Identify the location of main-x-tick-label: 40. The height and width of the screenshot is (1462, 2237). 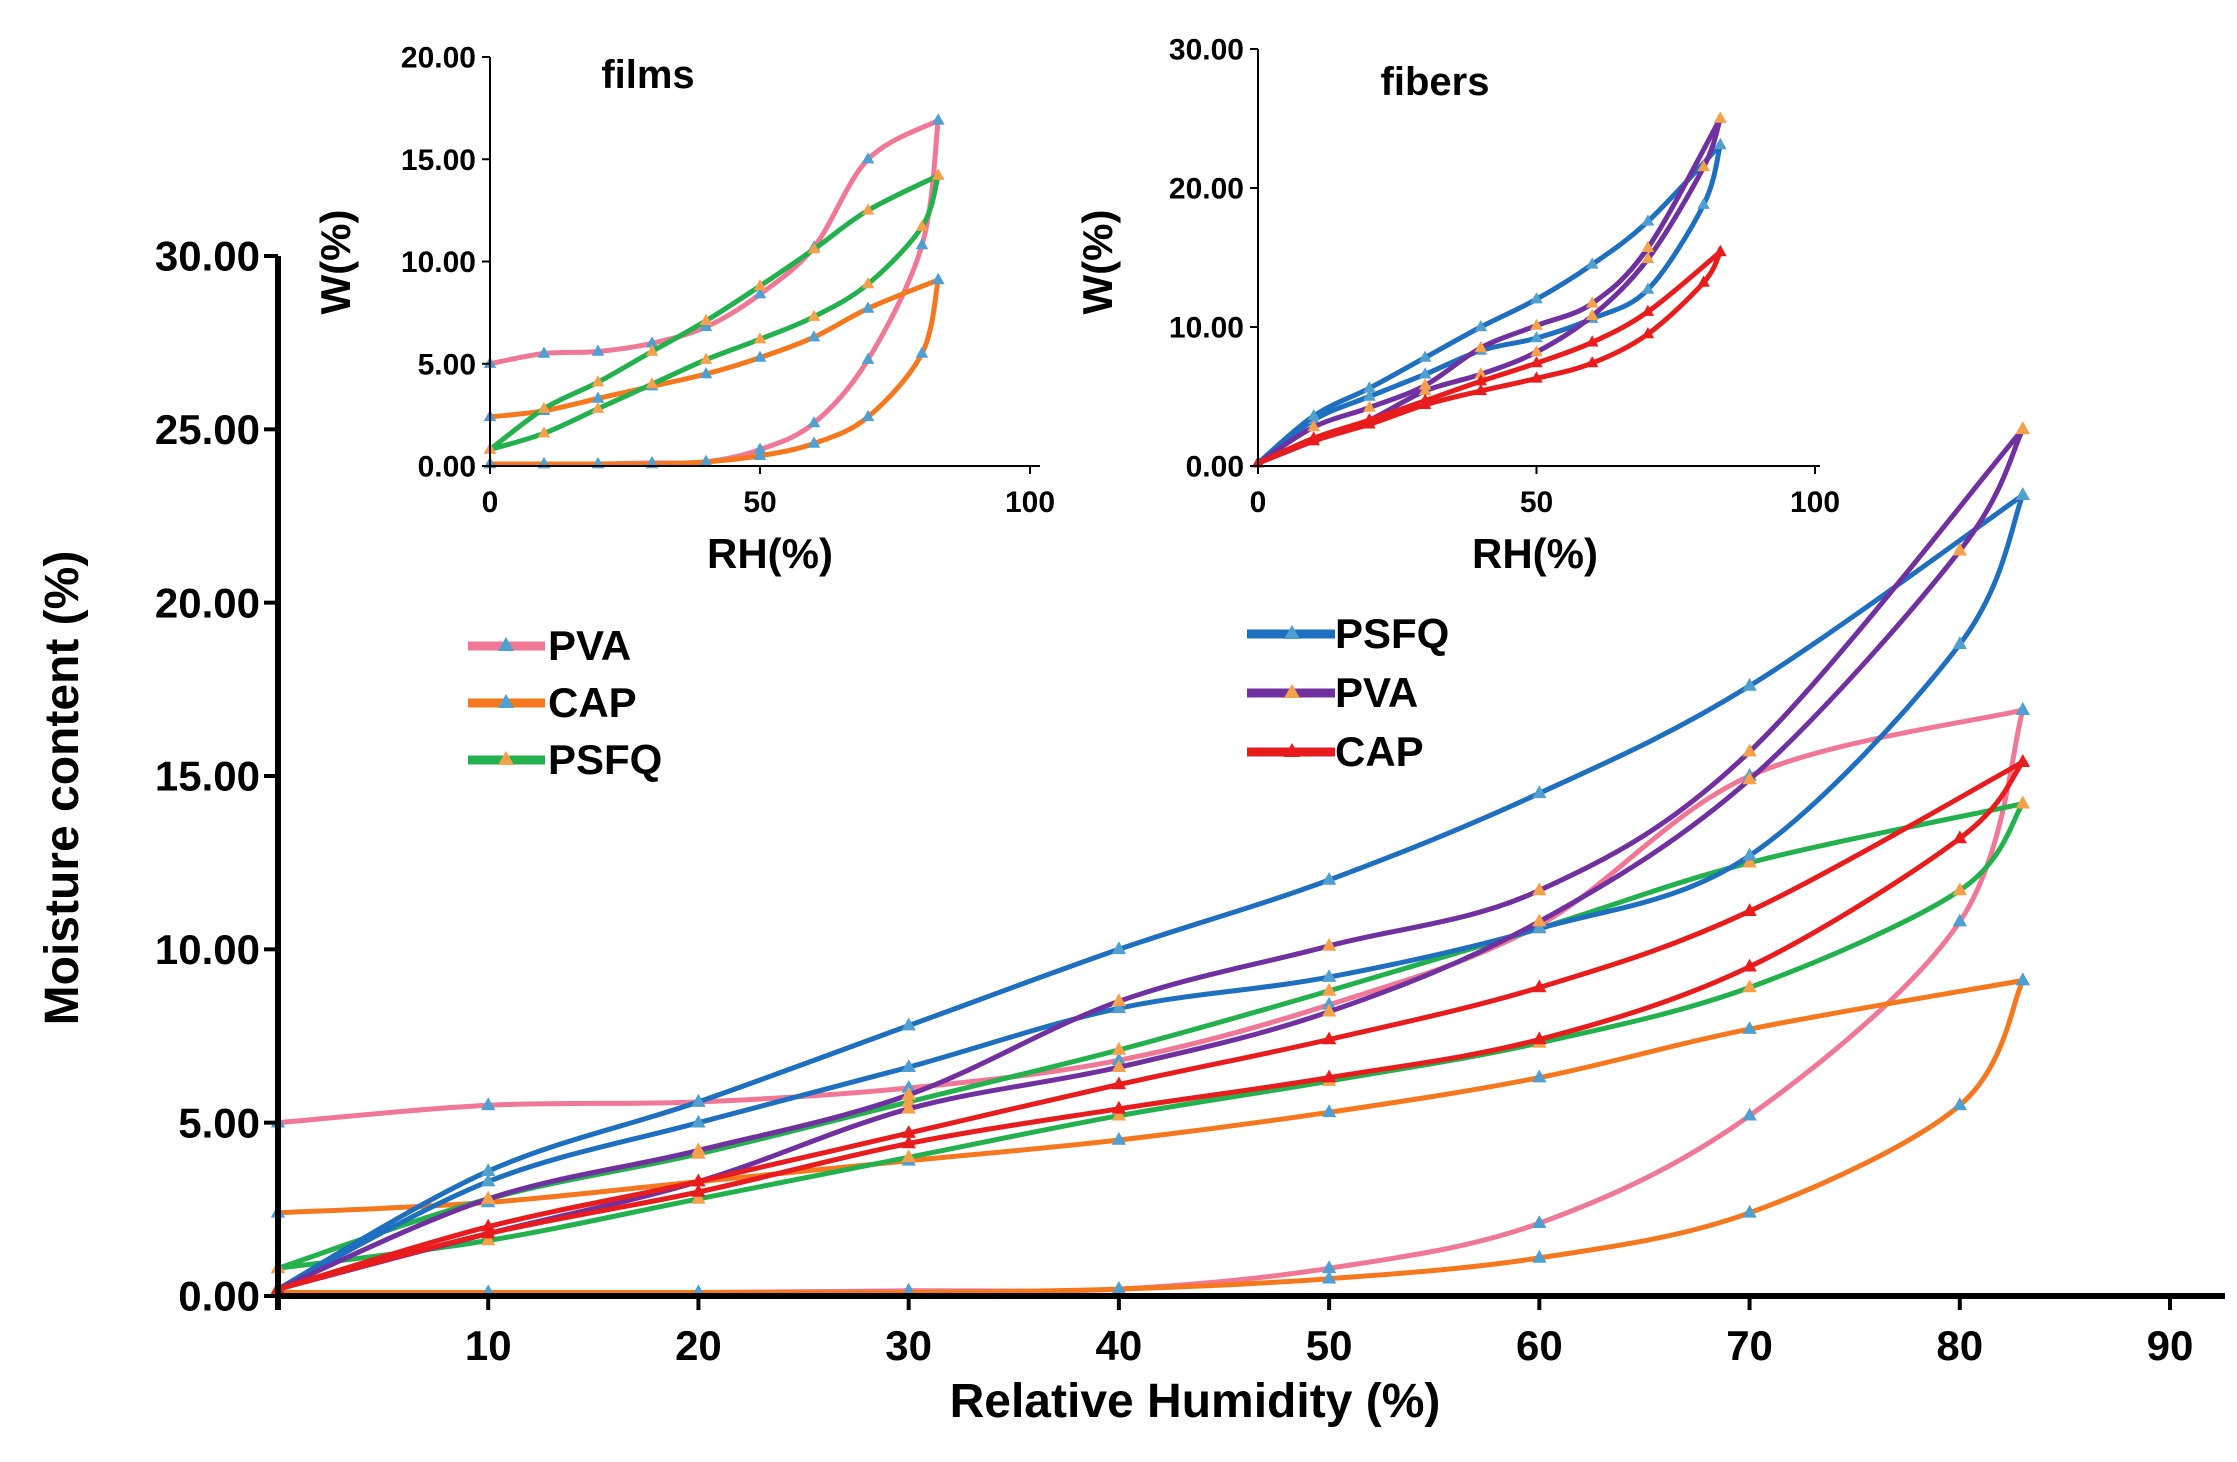
(1119, 1345).